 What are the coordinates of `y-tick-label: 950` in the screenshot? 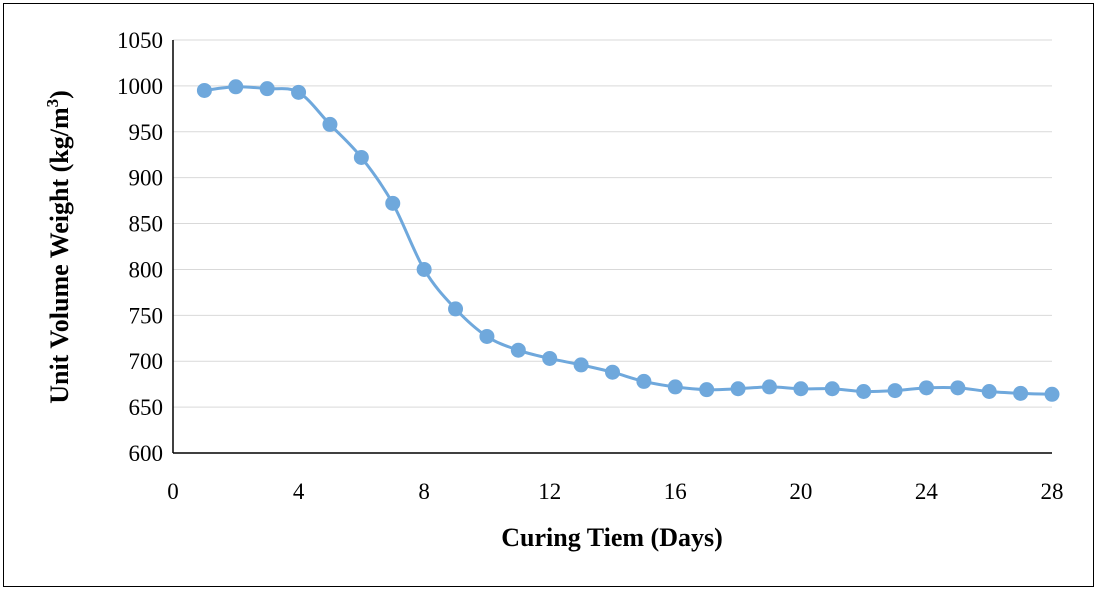 It's located at (146, 132).